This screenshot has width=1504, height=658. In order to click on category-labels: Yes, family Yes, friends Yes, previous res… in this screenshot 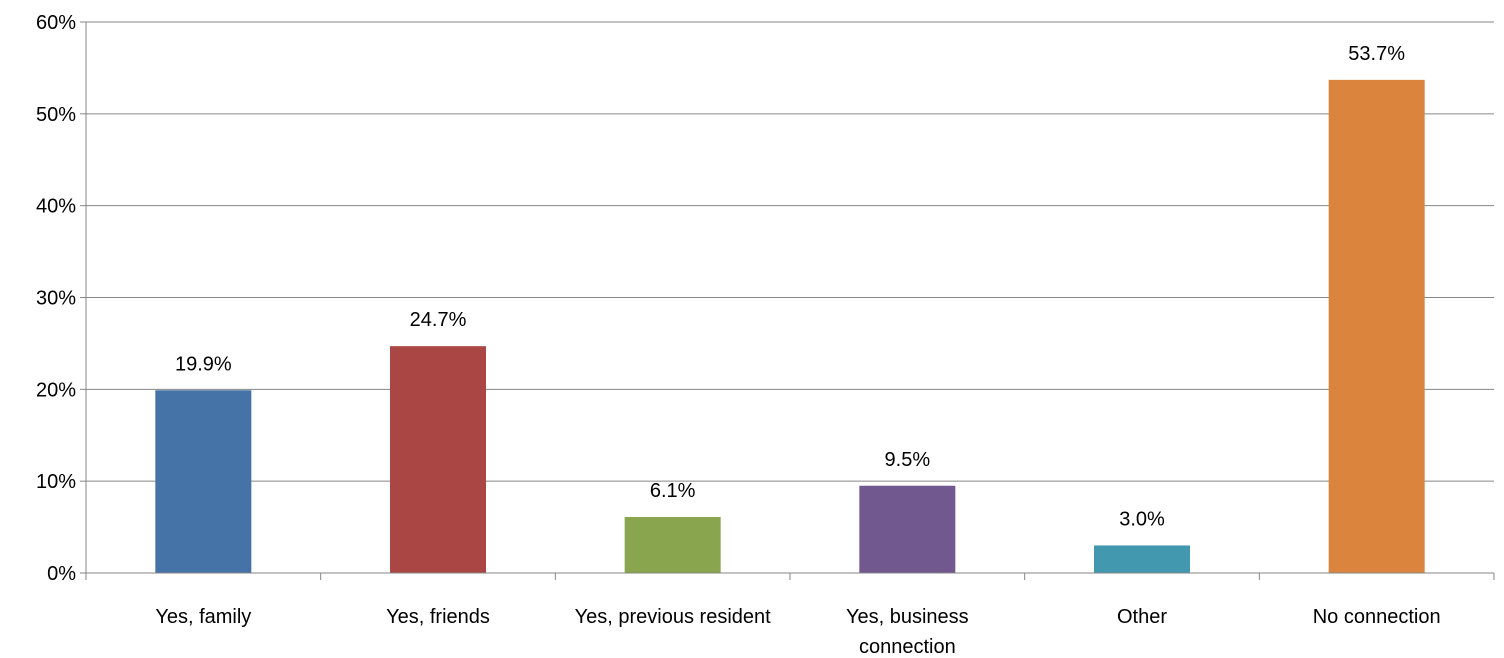, I will do `click(797, 632)`.